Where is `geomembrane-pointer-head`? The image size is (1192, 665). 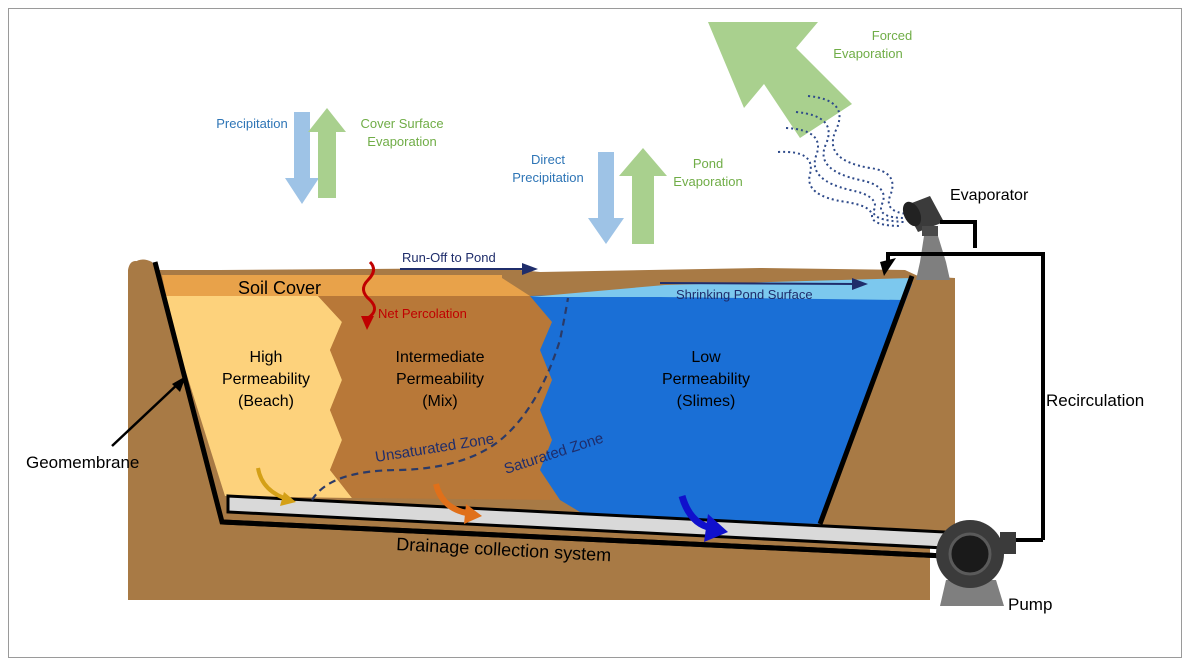
geomembrane-pointer-head is located at coordinates (179, 384).